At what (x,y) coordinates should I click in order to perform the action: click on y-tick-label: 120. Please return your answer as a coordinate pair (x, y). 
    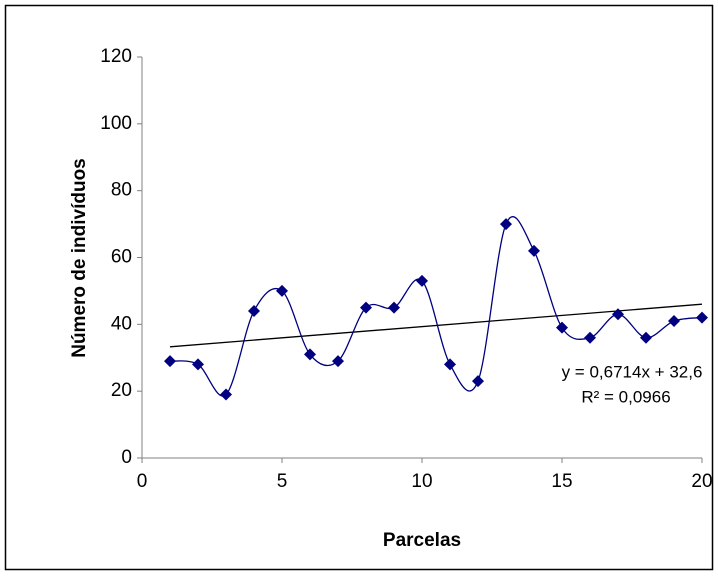
    Looking at the image, I should click on (116, 56).